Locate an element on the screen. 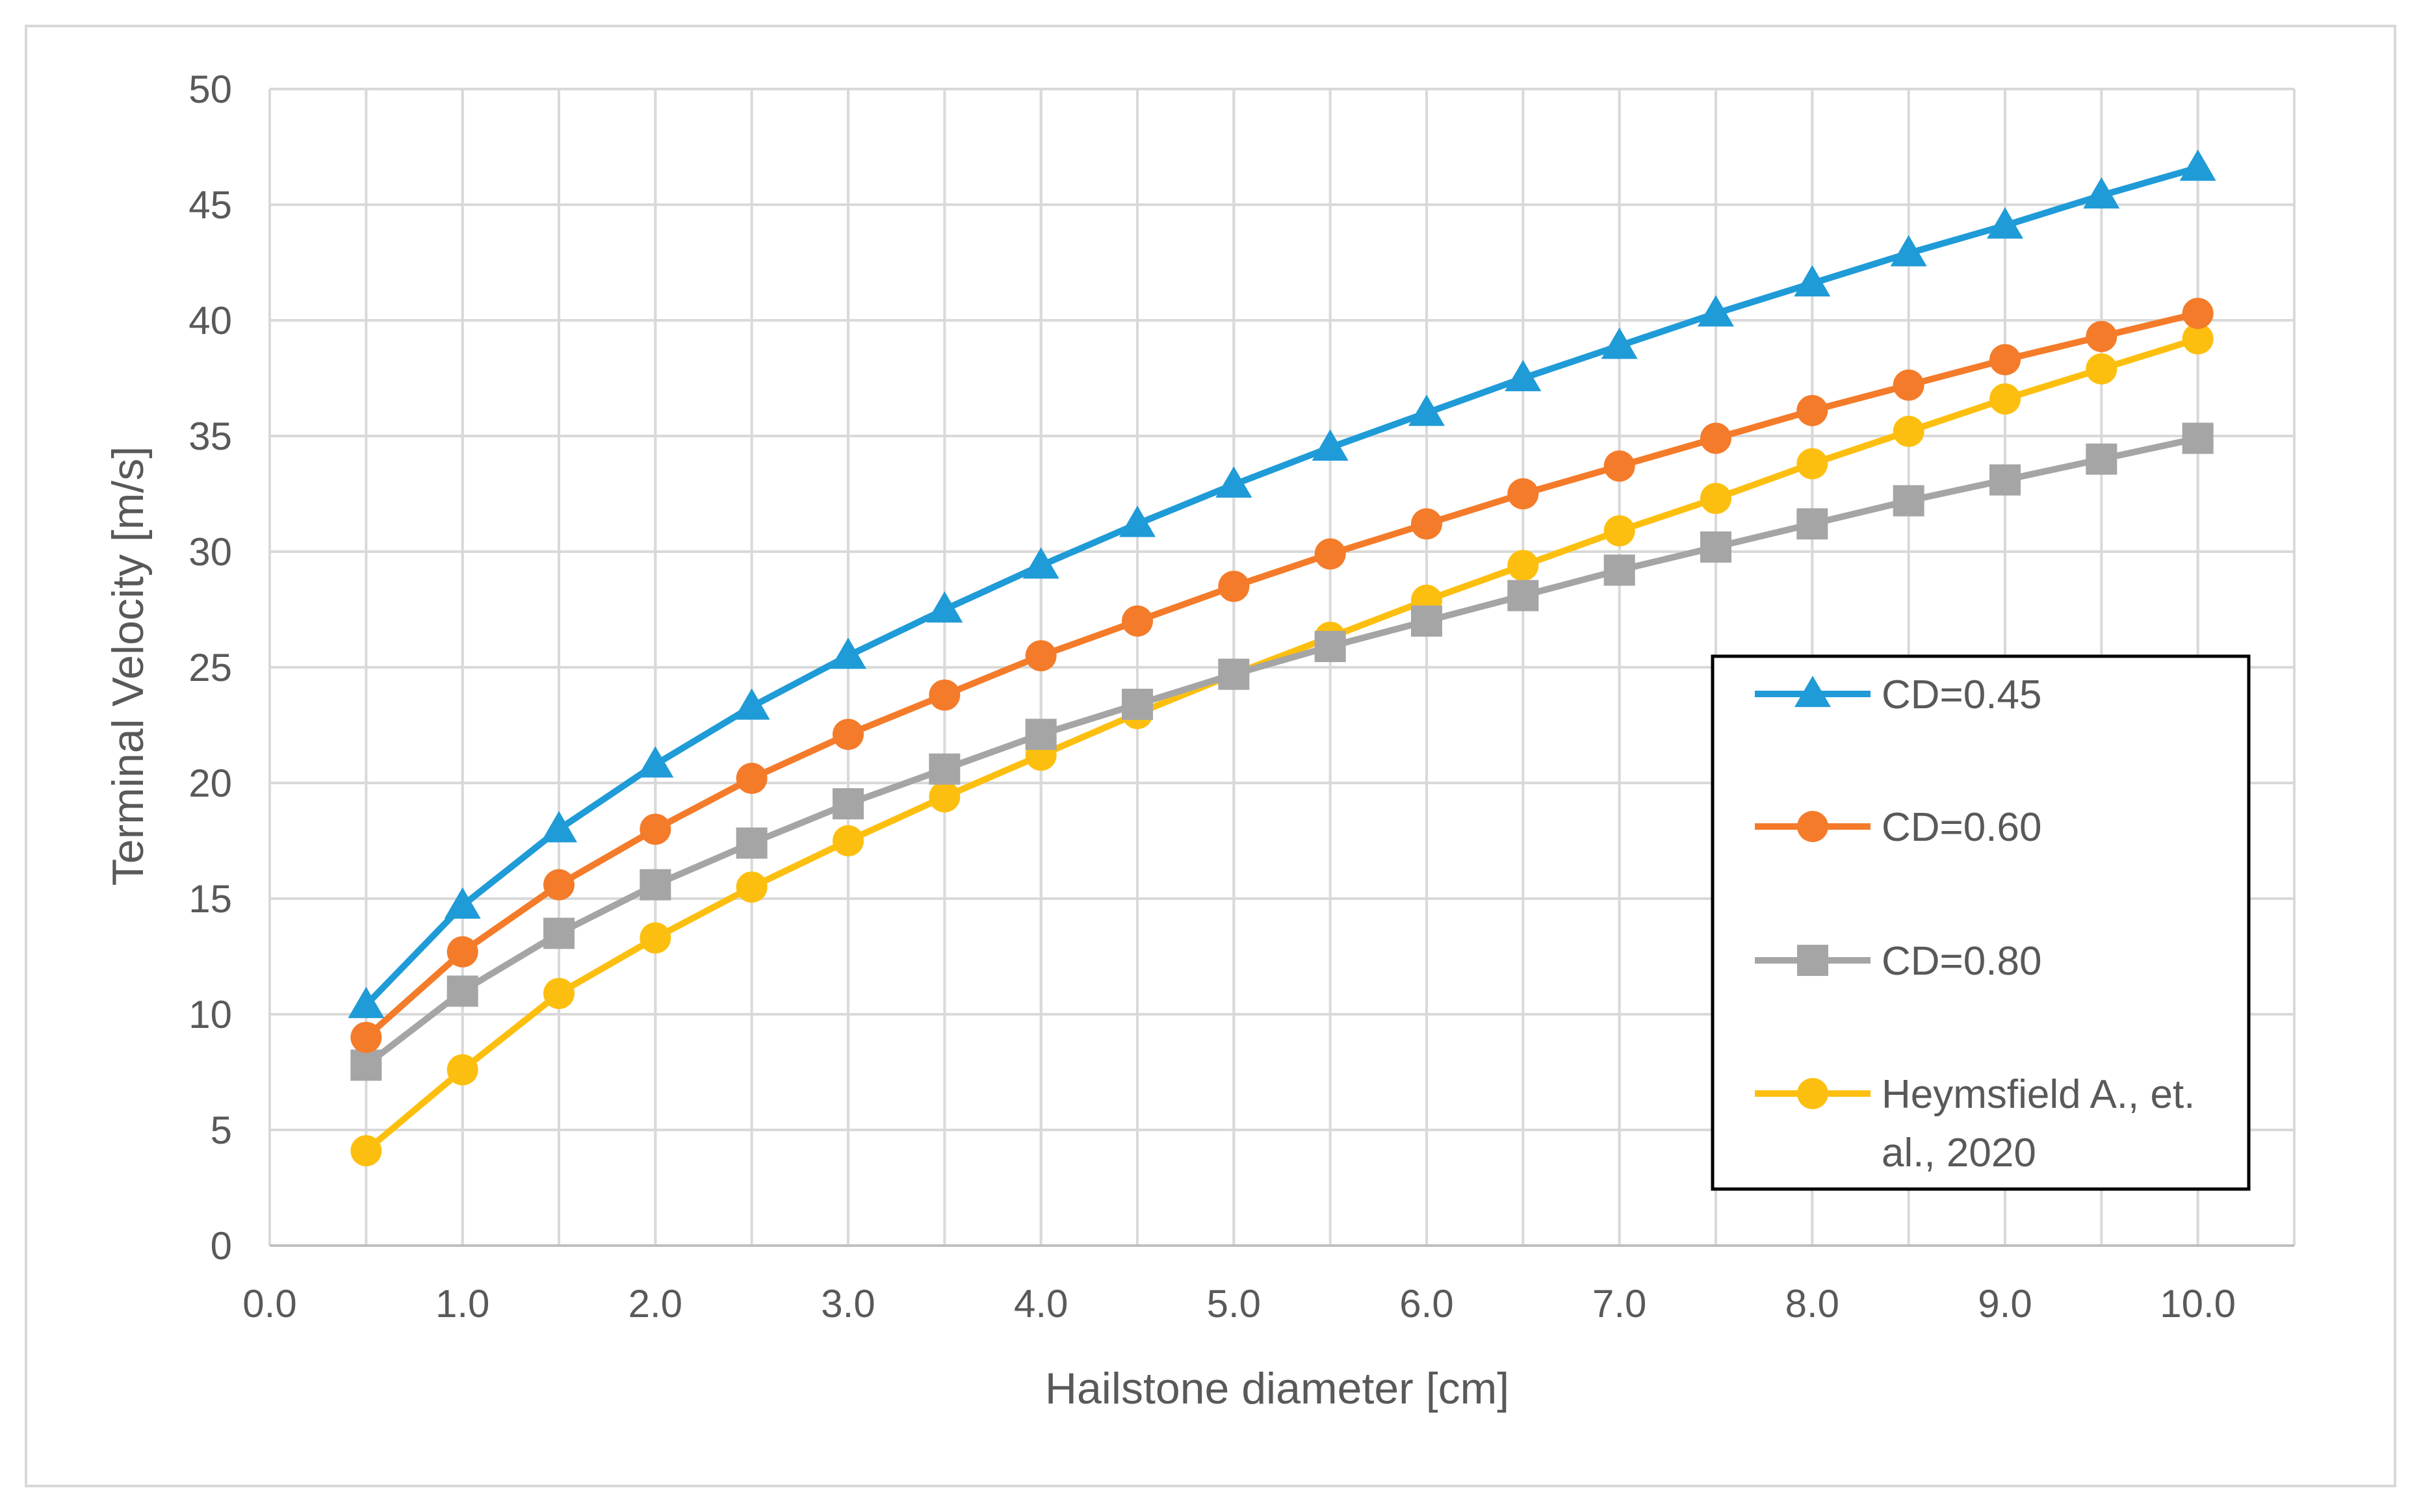 This screenshot has width=2421, height=1512. legend-label-line: Heymsfield A., et. is located at coordinates (2038, 1094).